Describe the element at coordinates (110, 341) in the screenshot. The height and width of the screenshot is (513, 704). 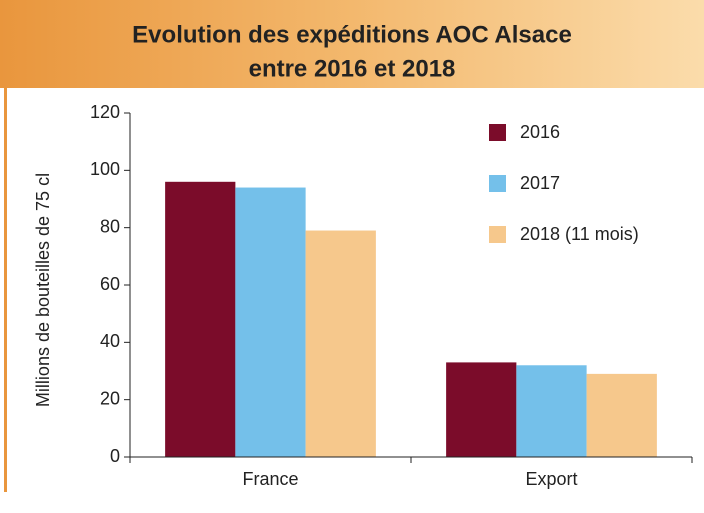
I see `y-tick-label: 40` at that location.